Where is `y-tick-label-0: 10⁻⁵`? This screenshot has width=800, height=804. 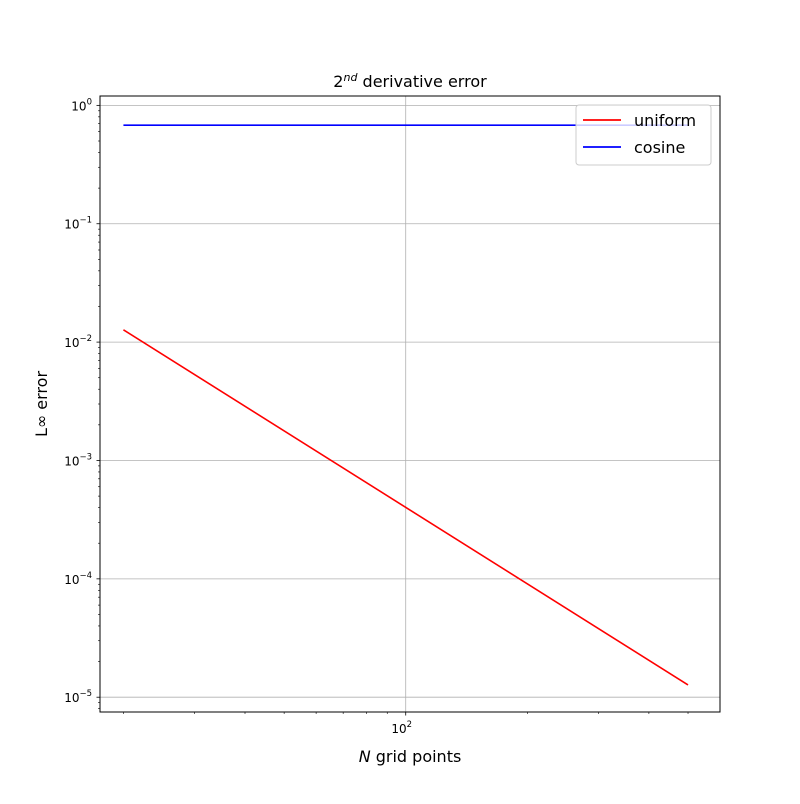 y-tick-label-0: 10⁻⁵ is located at coordinates (78, 697).